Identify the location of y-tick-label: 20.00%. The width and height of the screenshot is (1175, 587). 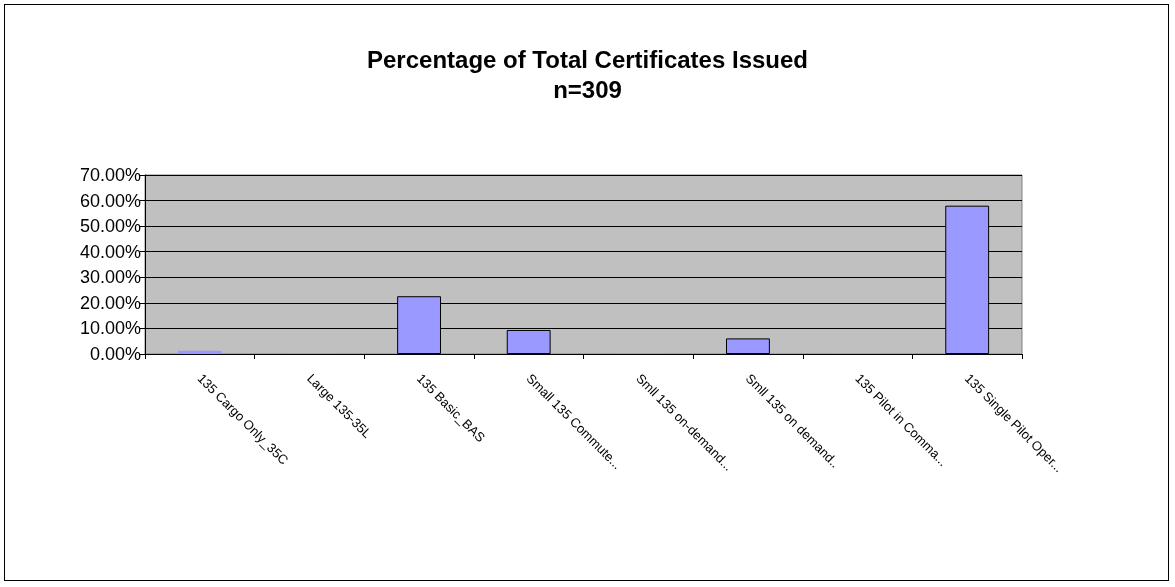
(110, 302).